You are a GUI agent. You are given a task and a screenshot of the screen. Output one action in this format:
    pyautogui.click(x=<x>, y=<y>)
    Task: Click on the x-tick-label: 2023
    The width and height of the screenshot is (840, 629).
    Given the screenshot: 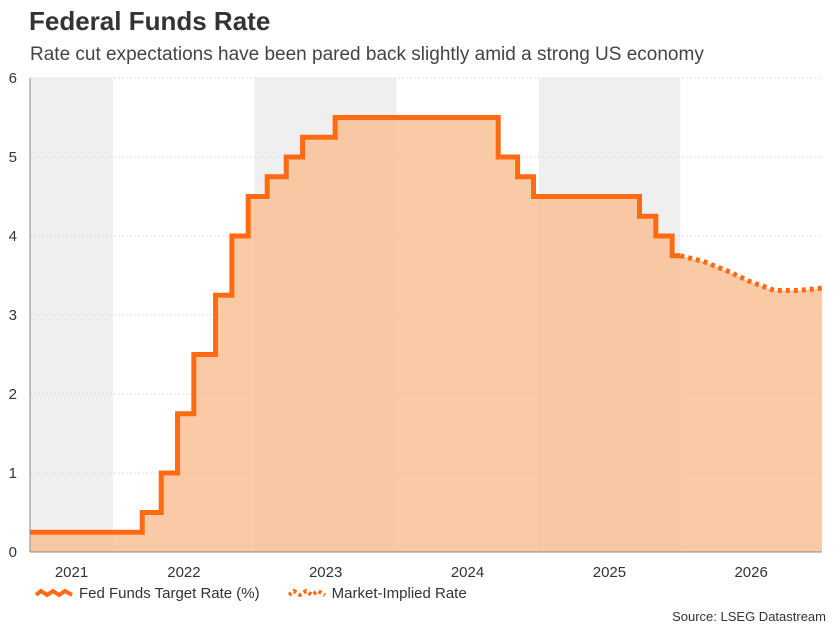 What is the action you would take?
    pyautogui.click(x=325, y=572)
    